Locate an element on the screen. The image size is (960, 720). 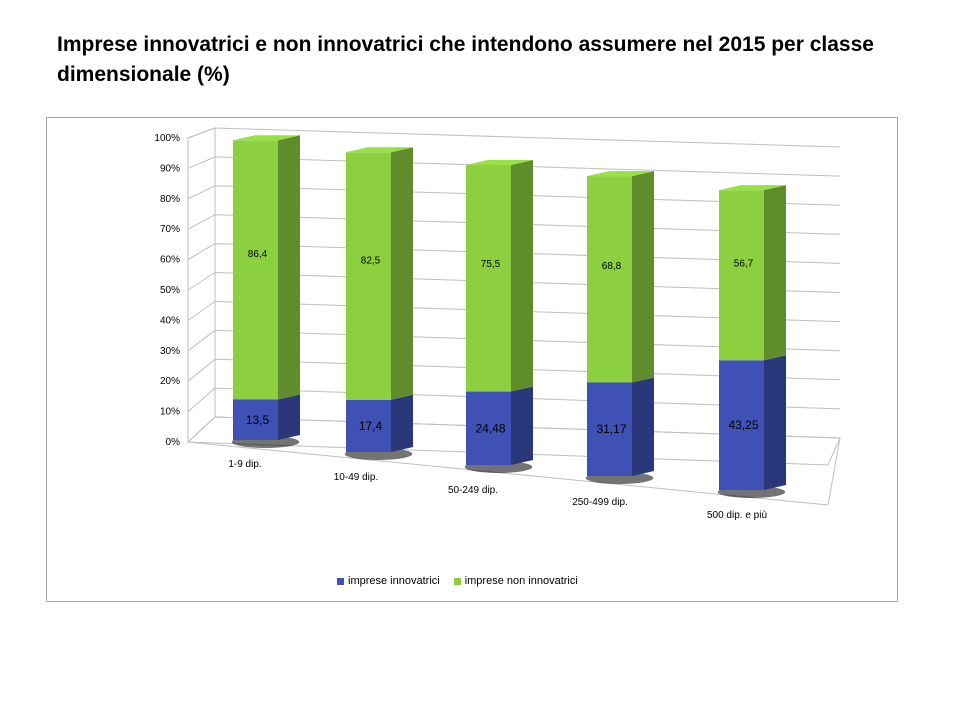
gridline-back is located at coordinates (527, 137).